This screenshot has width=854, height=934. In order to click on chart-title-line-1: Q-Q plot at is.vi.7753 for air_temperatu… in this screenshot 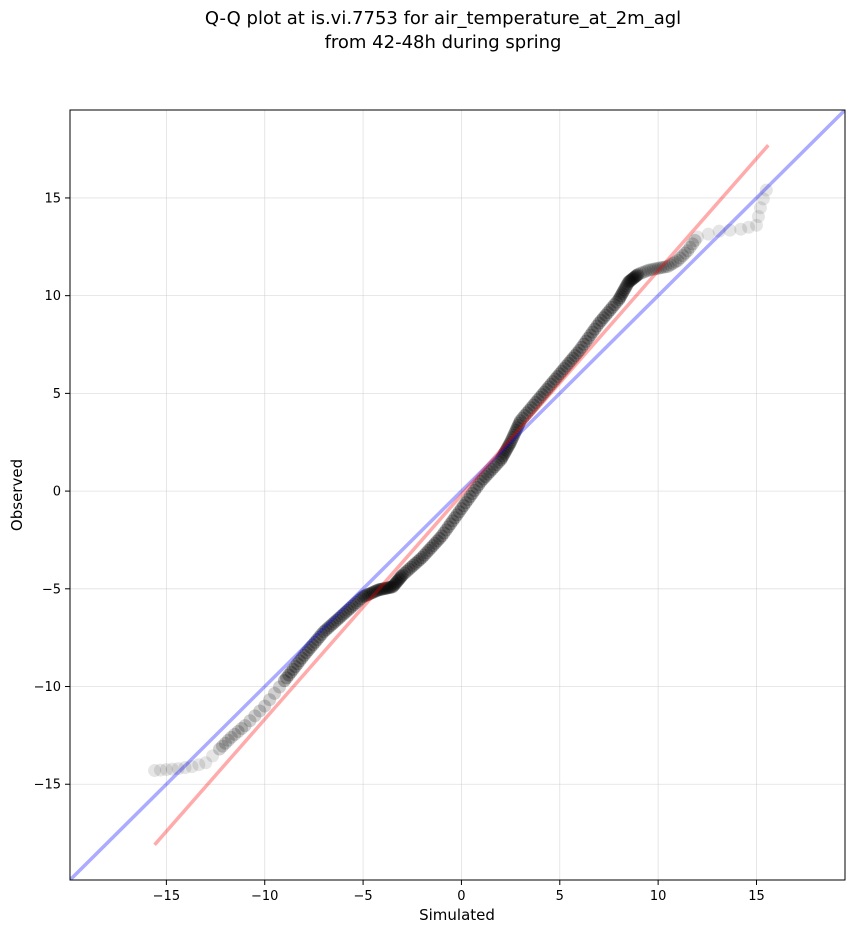, I will do `click(443, 18)`.